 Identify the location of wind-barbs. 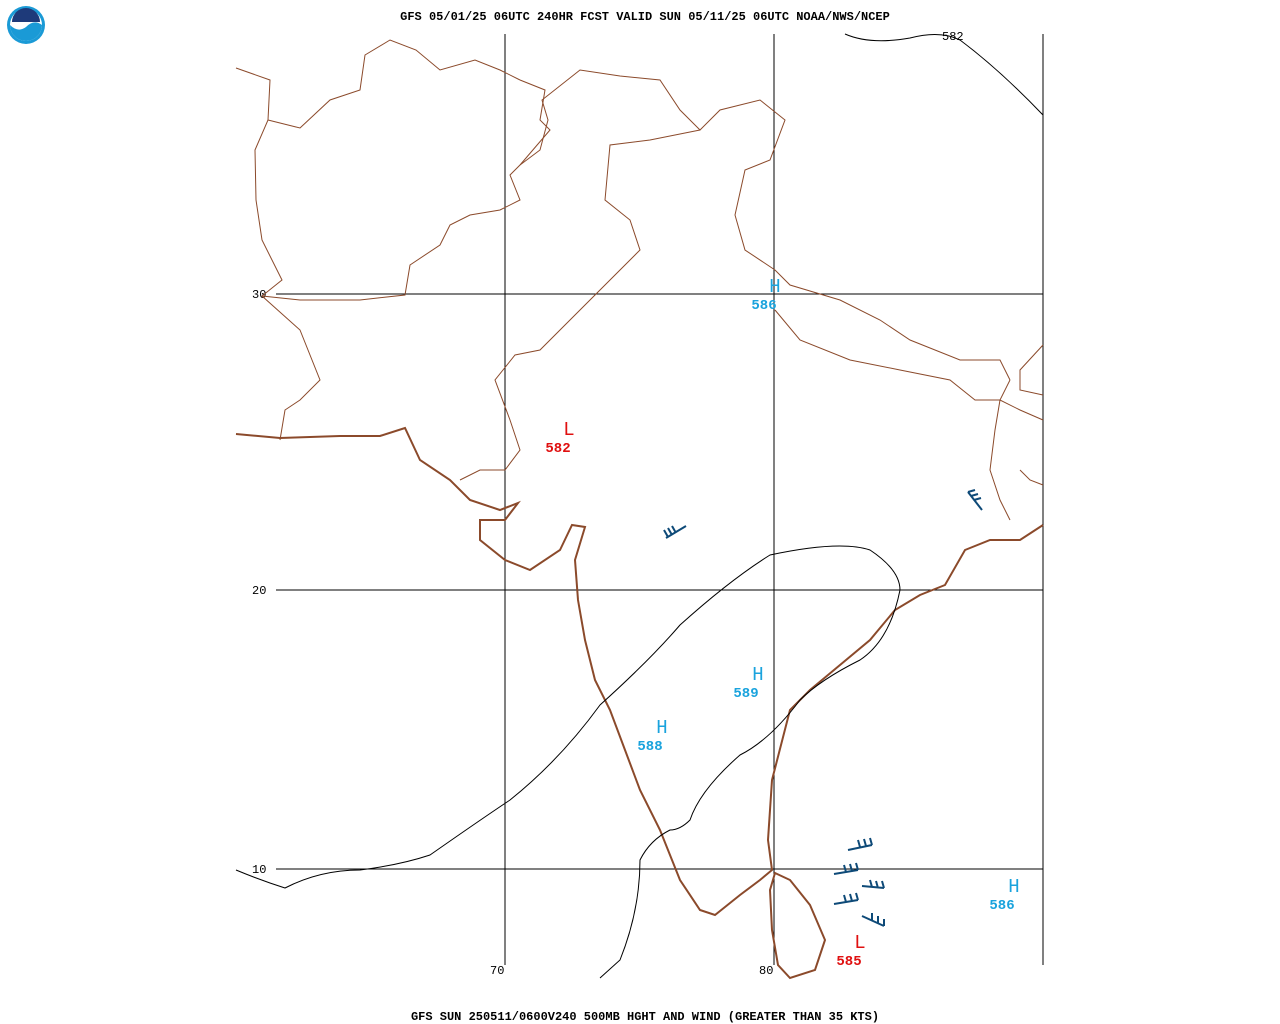
(823, 708).